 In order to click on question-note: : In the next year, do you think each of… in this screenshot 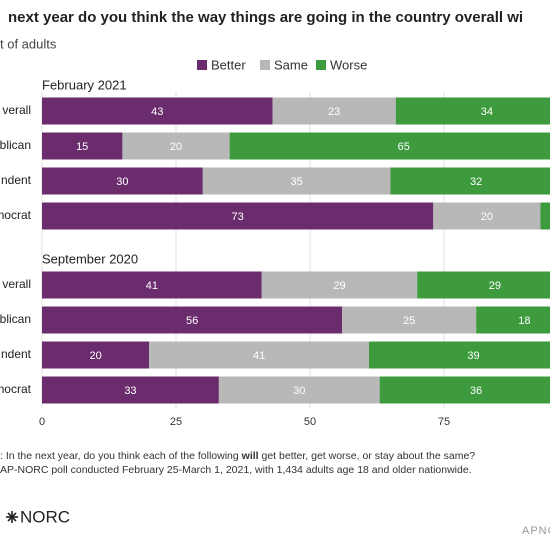, I will do `click(237, 456)`.